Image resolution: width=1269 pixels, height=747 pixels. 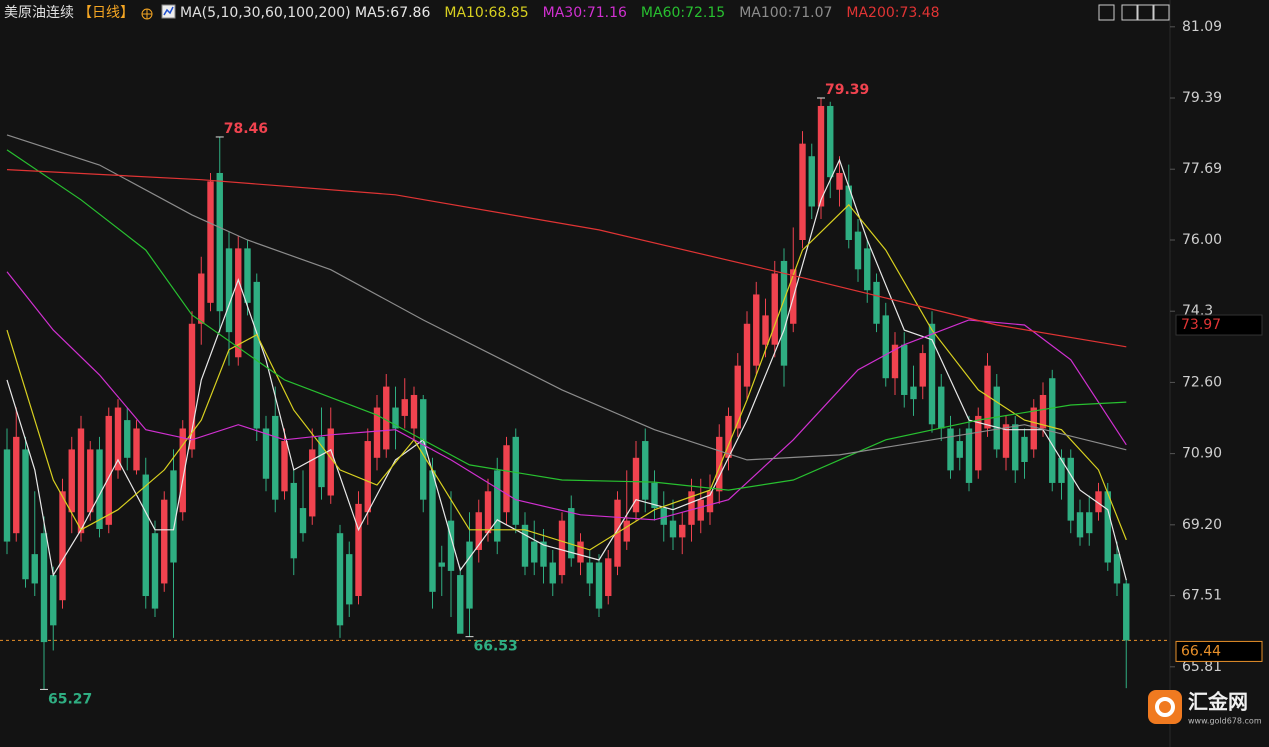 I want to click on ma-tag-box, so click(x=1219, y=325).